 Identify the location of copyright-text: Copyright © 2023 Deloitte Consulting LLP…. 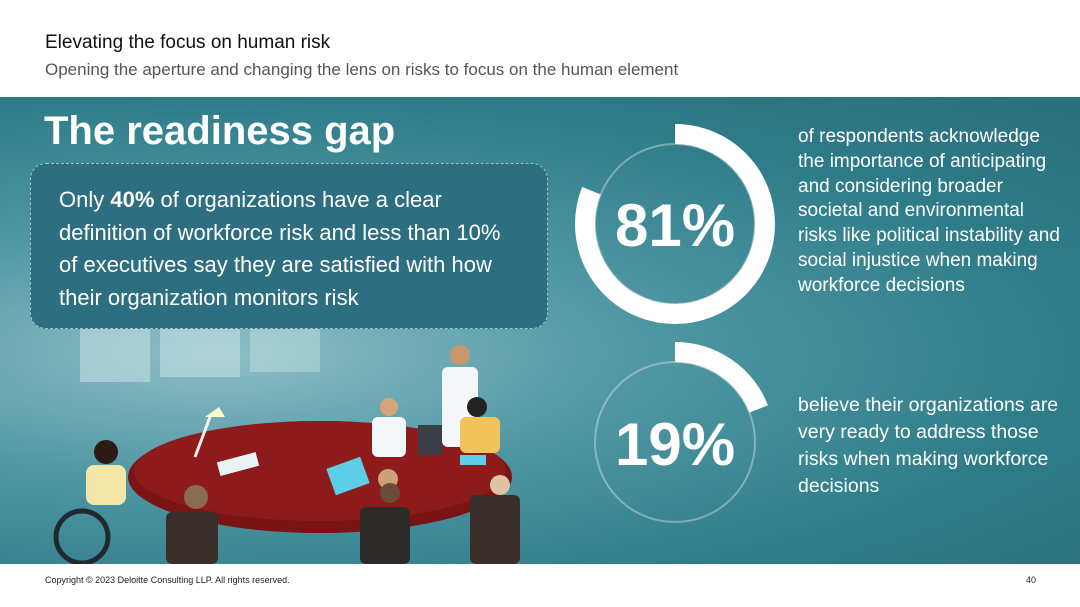
(167, 580).